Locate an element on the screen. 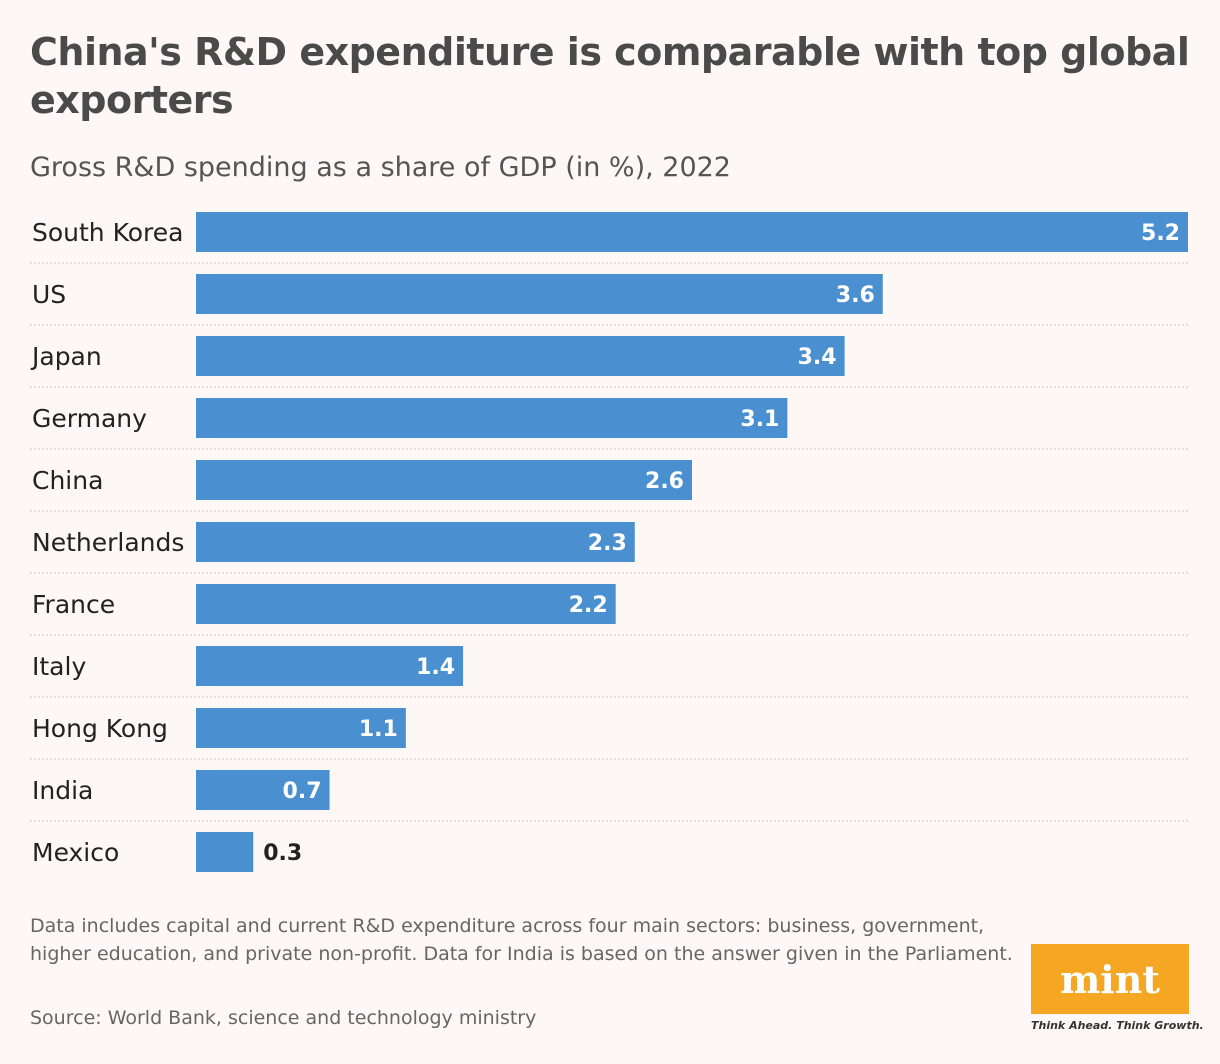 This screenshot has height=1064, width=1220. bar-us is located at coordinates (539, 294).